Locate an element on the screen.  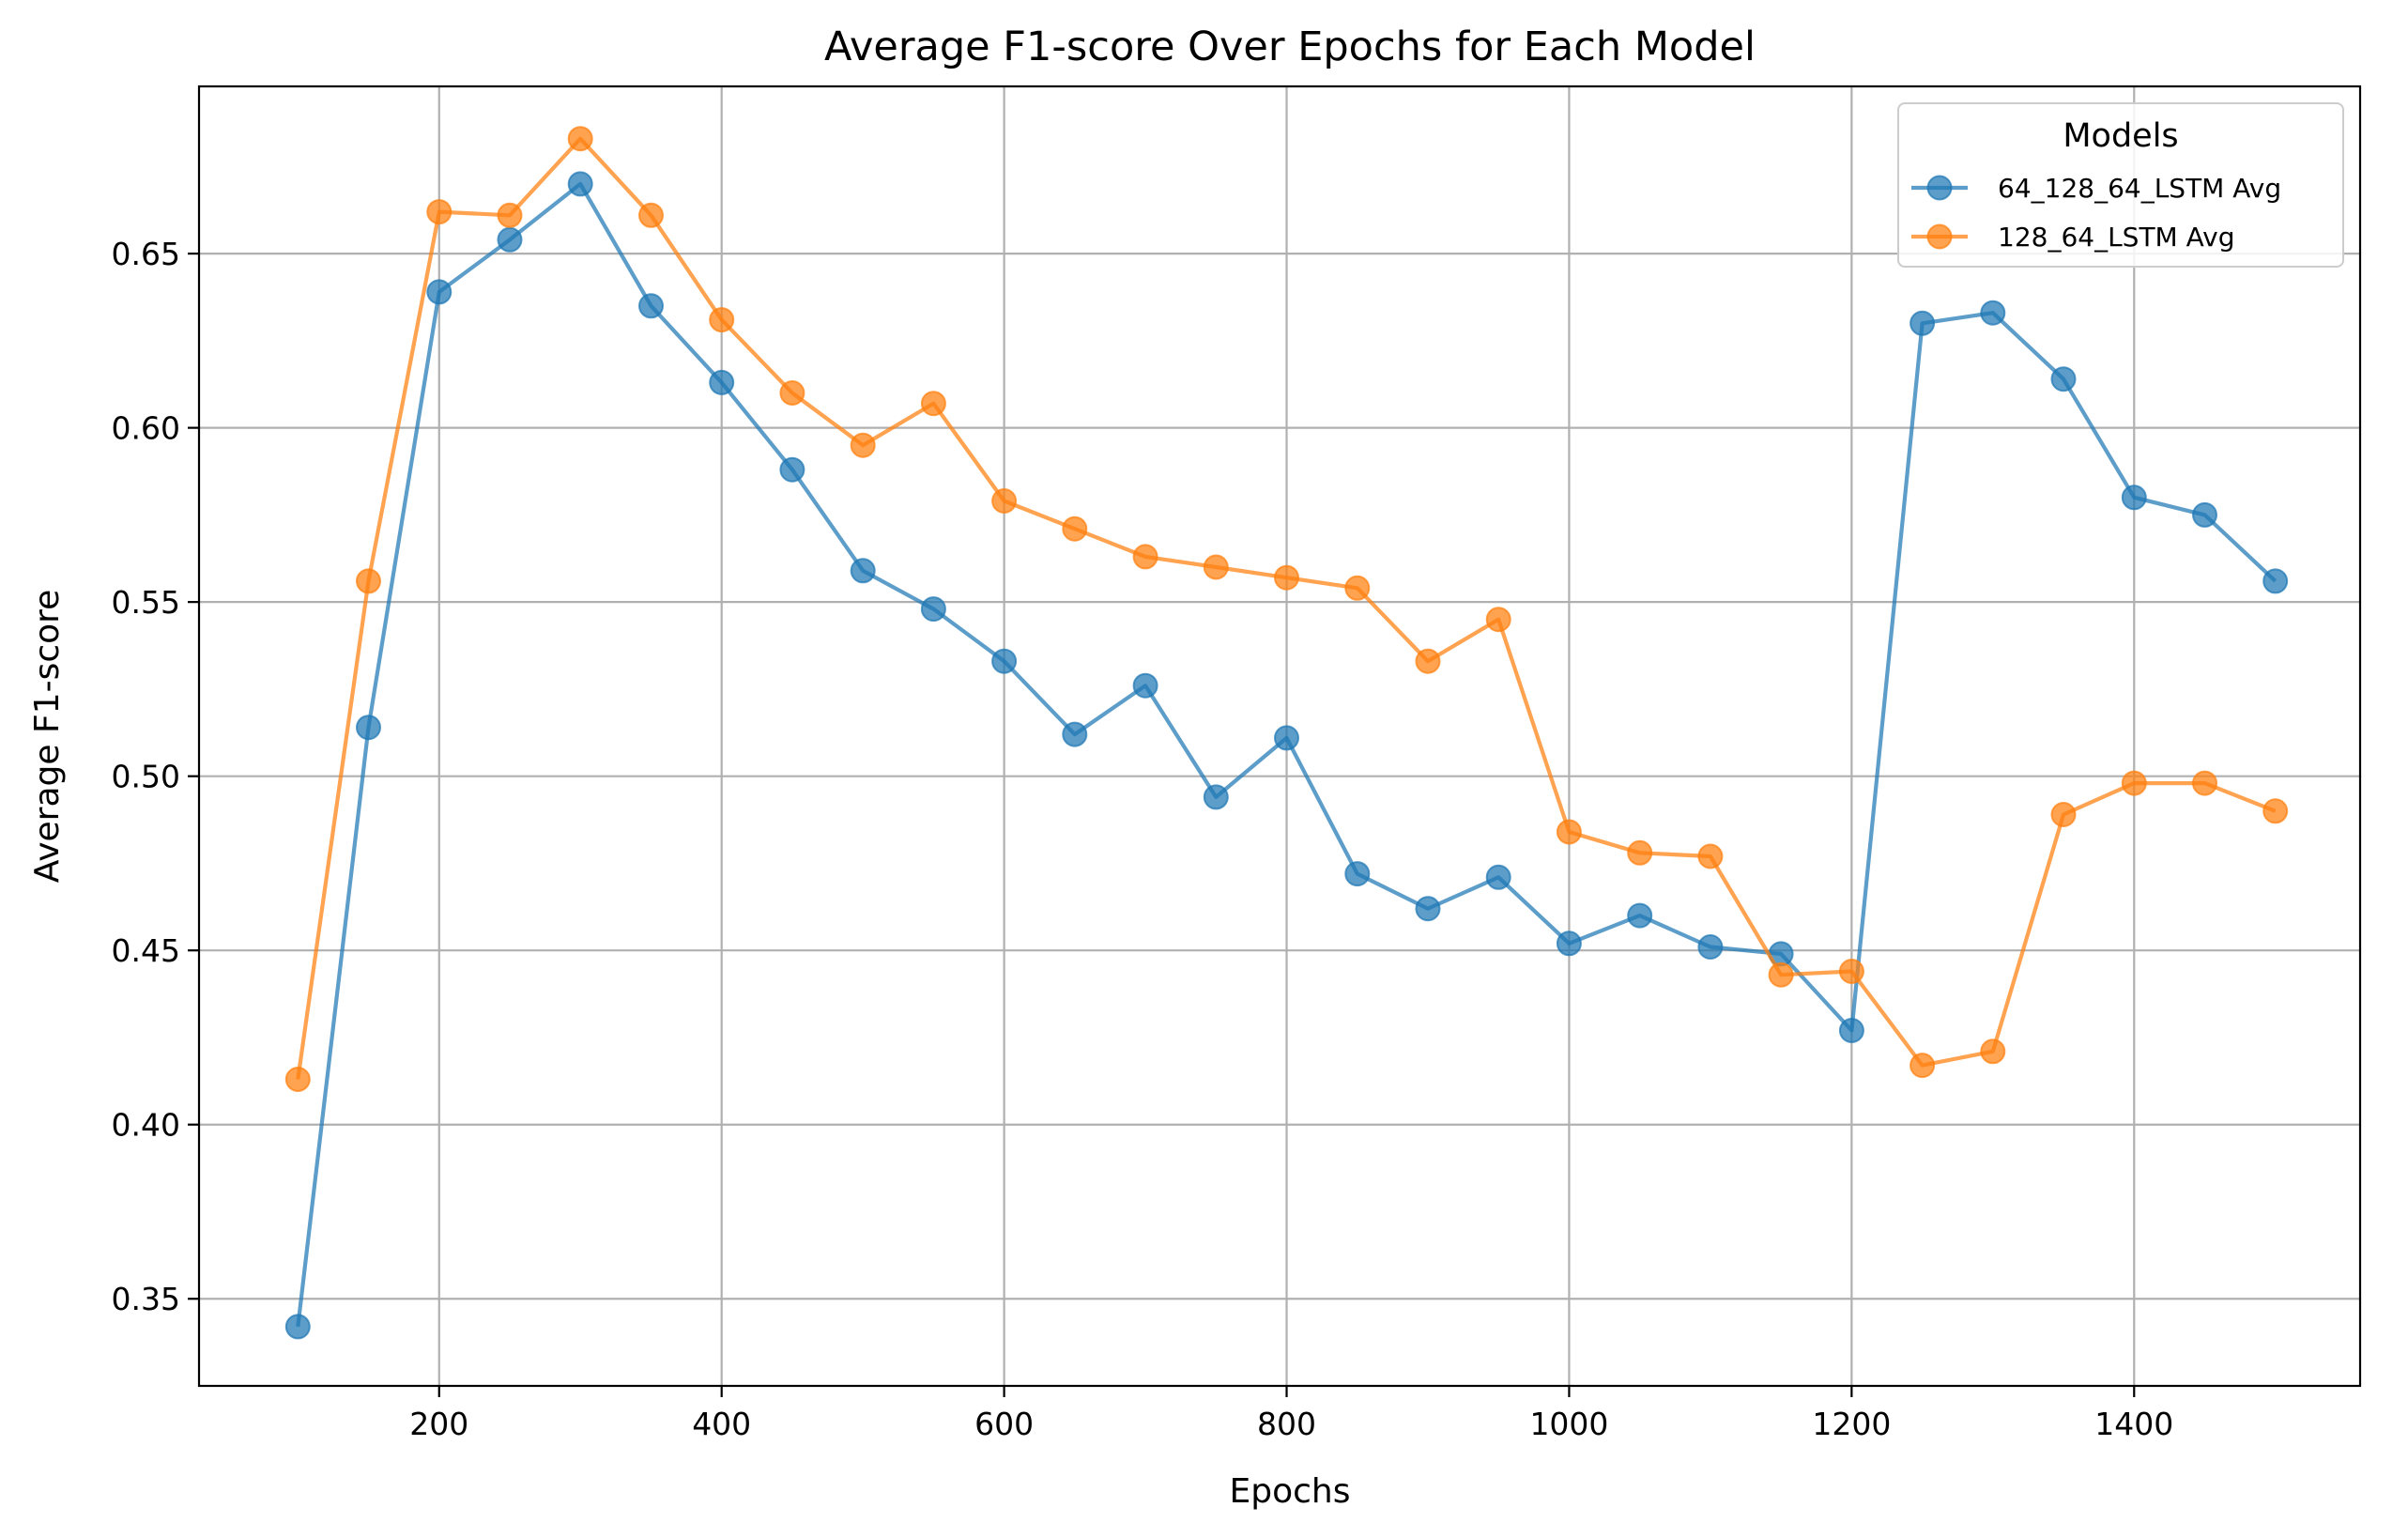
legend-box is located at coordinates (2120, 185).